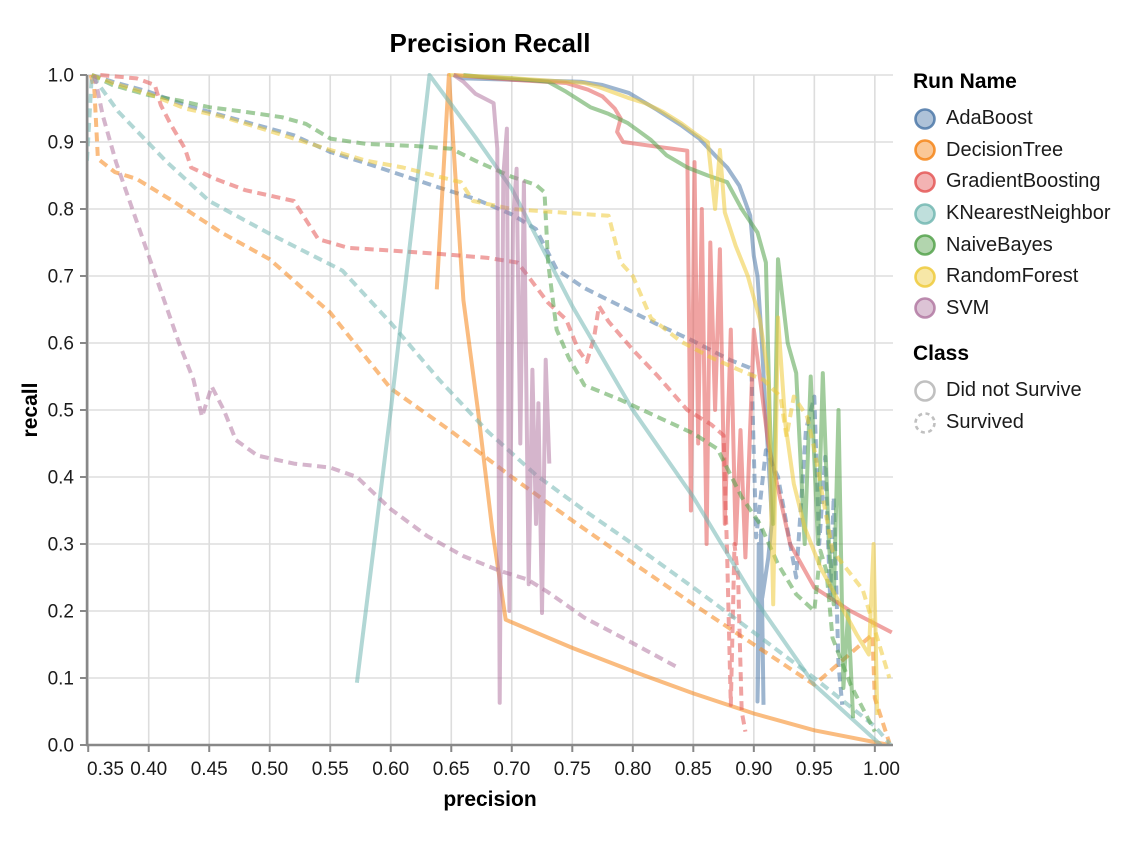 Image resolution: width=1136 pixels, height=842 pixels. What do you see at coordinates (390, 769) in the screenshot?
I see `x-tick-label: 0.60` at bounding box center [390, 769].